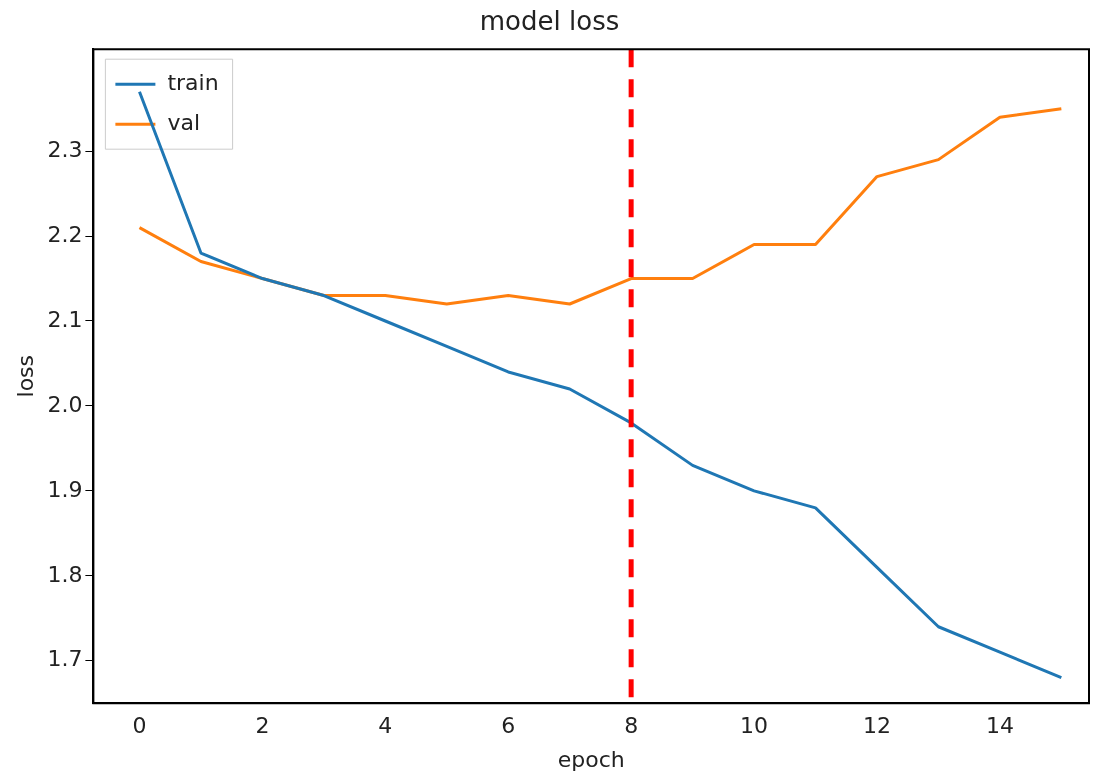 The height and width of the screenshot is (778, 1107). I want to click on y-tick-label: 2.2, so click(65, 234).